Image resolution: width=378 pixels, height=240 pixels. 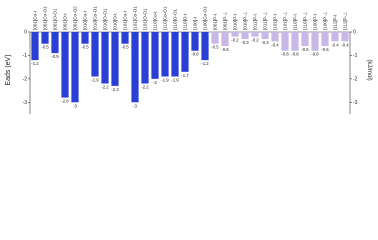 What do you see at coordinates (205, 18) in the screenshot?
I see `category-label: [100]Co-O1` at bounding box center [205, 18].